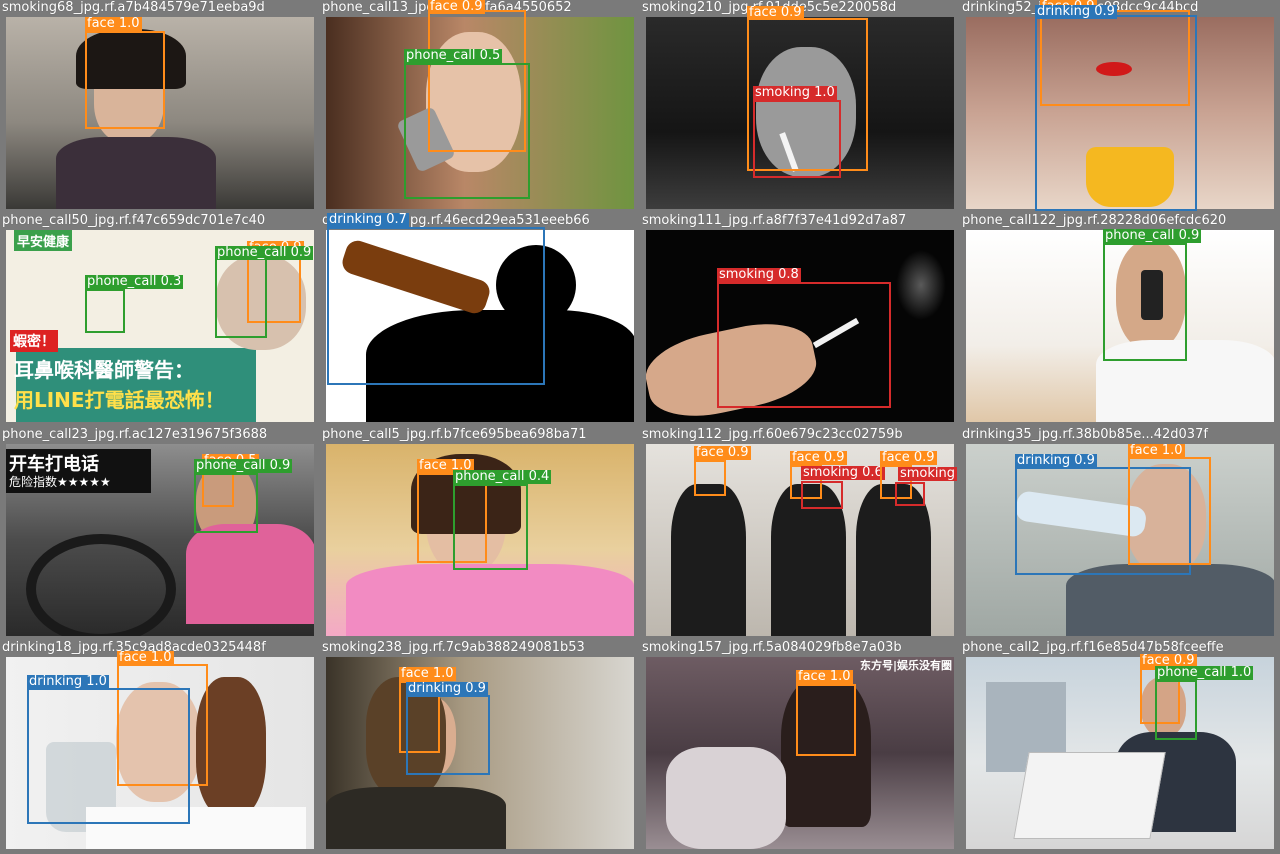 The image size is (1280, 854). I want to click on photo-silhouette-drinking-bottle, so click(480, 326).